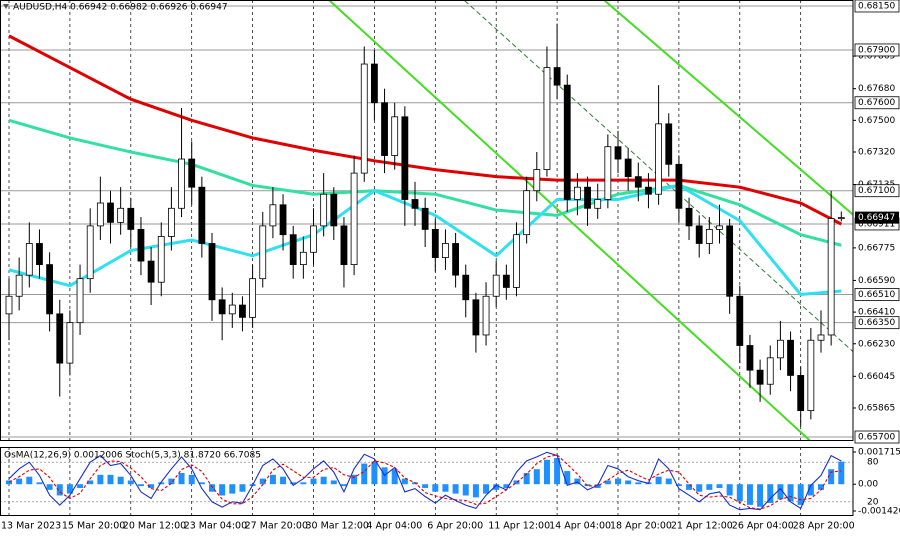 This screenshot has width=900, height=537. What do you see at coordinates (641, 526) in the screenshot?
I see `x-tick-label: 18 Apr 20:00` at bounding box center [641, 526].